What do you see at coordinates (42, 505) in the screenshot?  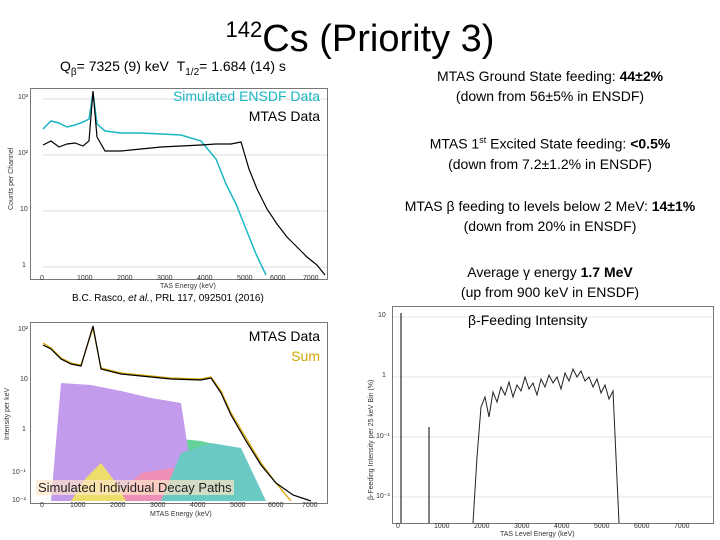 I see `p2-xtick-0: 0` at bounding box center [42, 505].